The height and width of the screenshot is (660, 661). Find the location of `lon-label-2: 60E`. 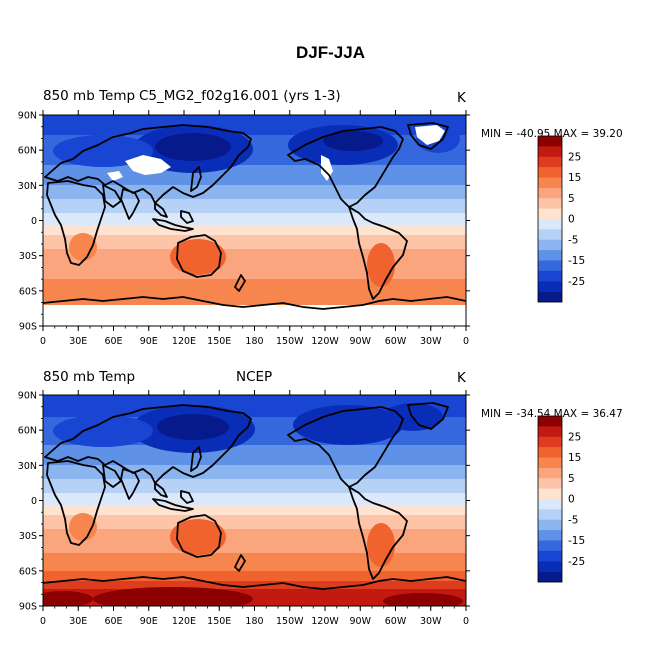

lon-label-2: 60E is located at coordinates (113, 621).